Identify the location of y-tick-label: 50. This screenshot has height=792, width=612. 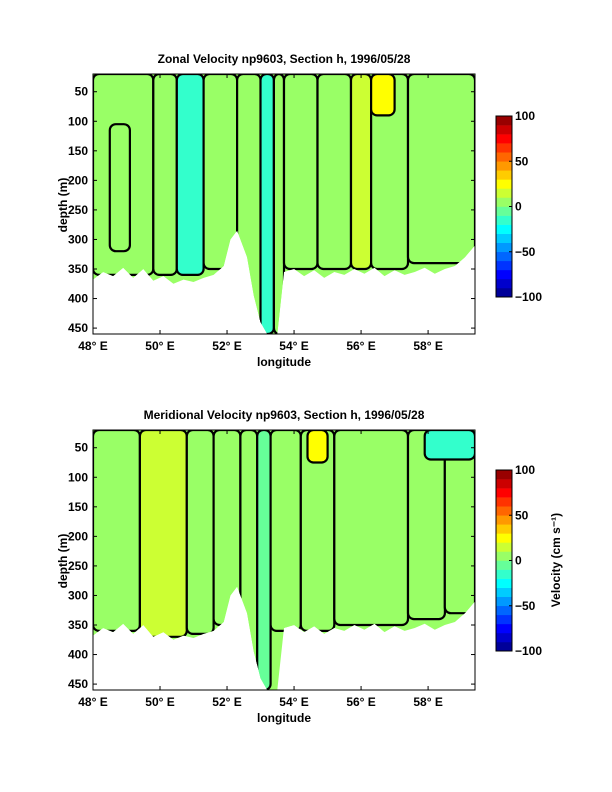
(82, 92).